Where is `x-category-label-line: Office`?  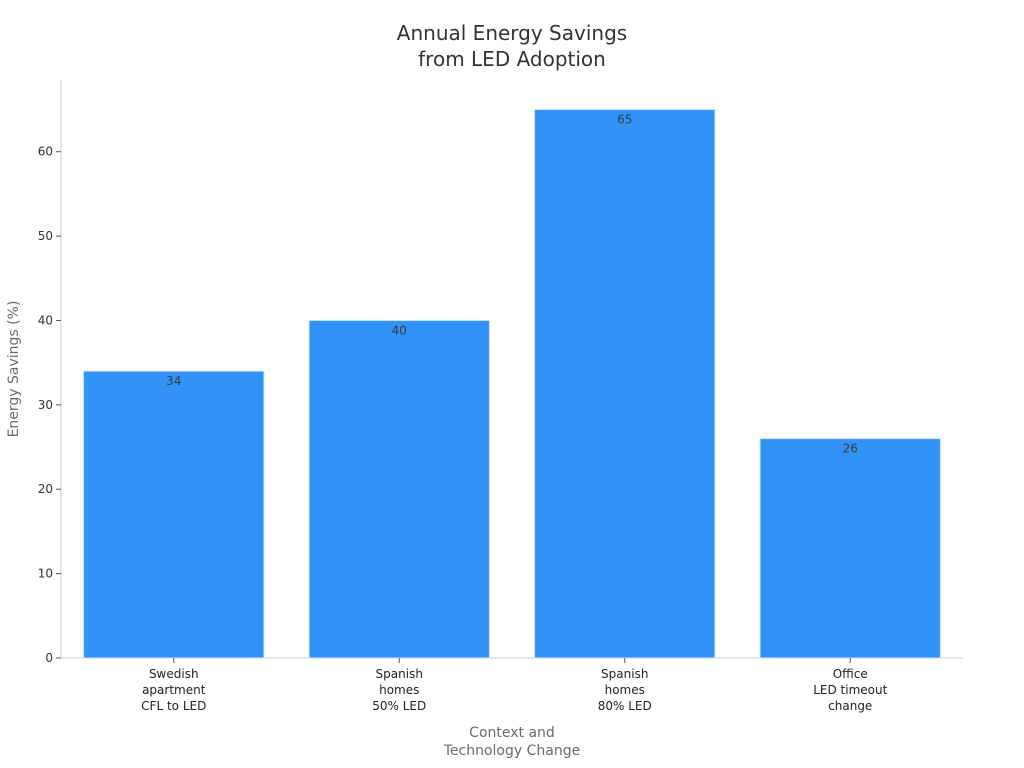 x-category-label-line: Office is located at coordinates (850, 674).